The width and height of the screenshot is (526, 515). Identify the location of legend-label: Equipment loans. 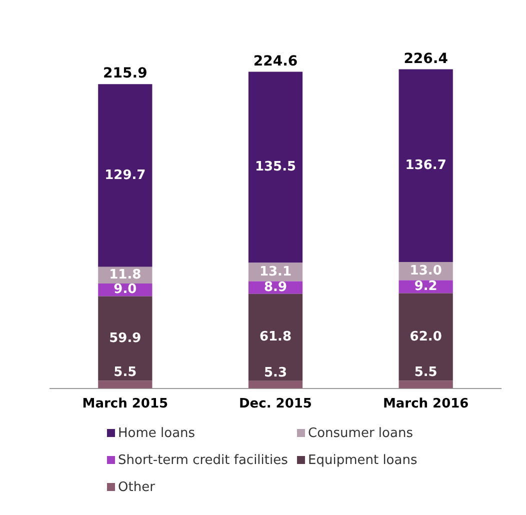
(362, 460).